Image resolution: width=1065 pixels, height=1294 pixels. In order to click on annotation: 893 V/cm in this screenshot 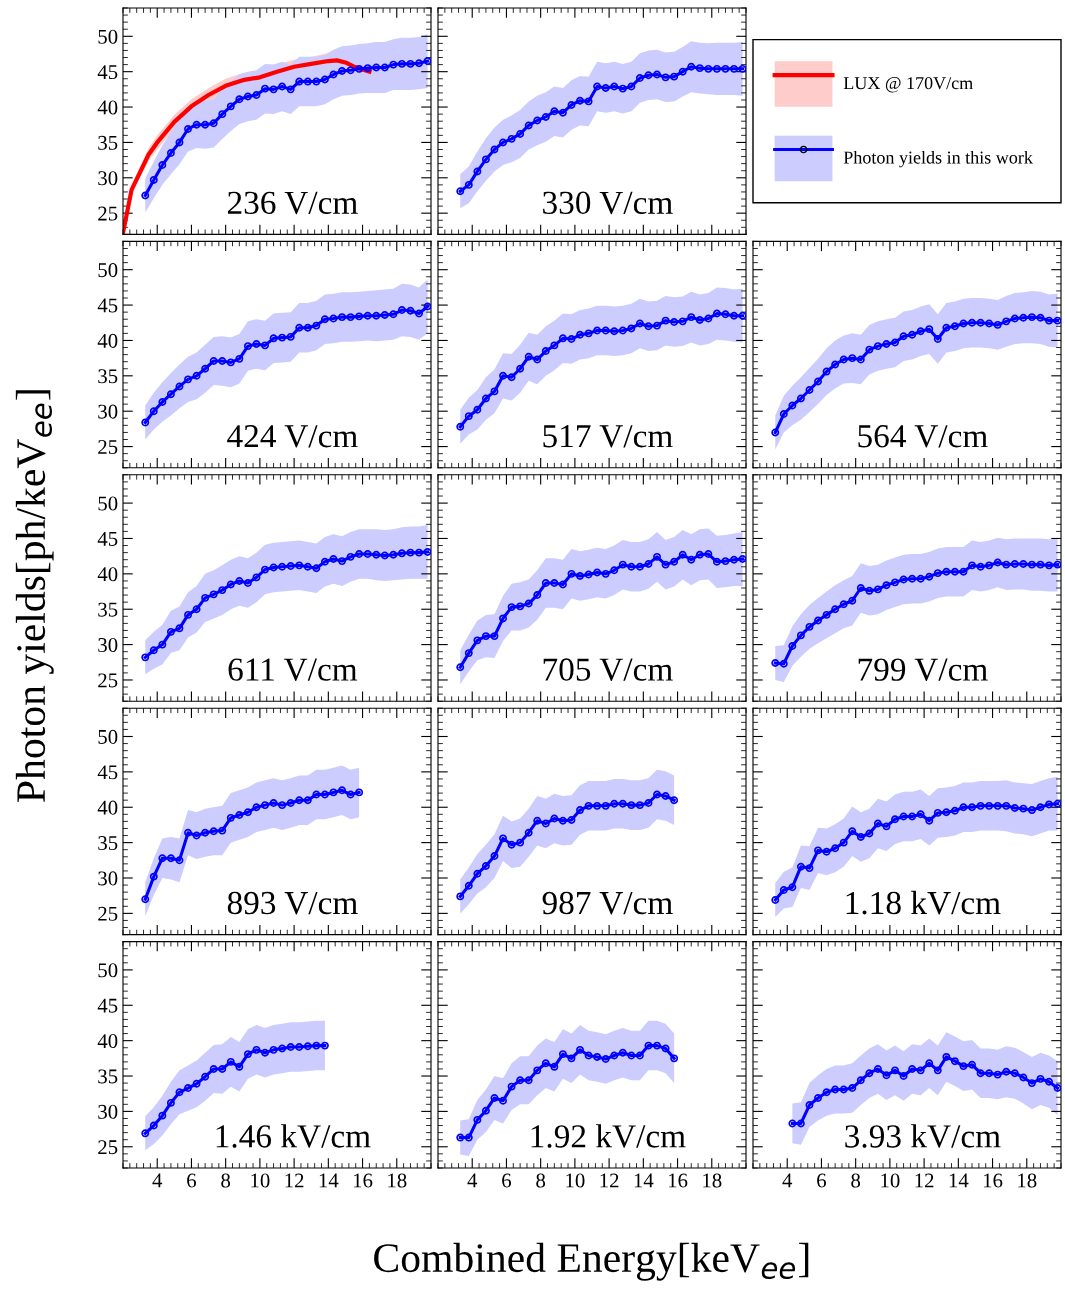, I will do `click(292, 903)`.